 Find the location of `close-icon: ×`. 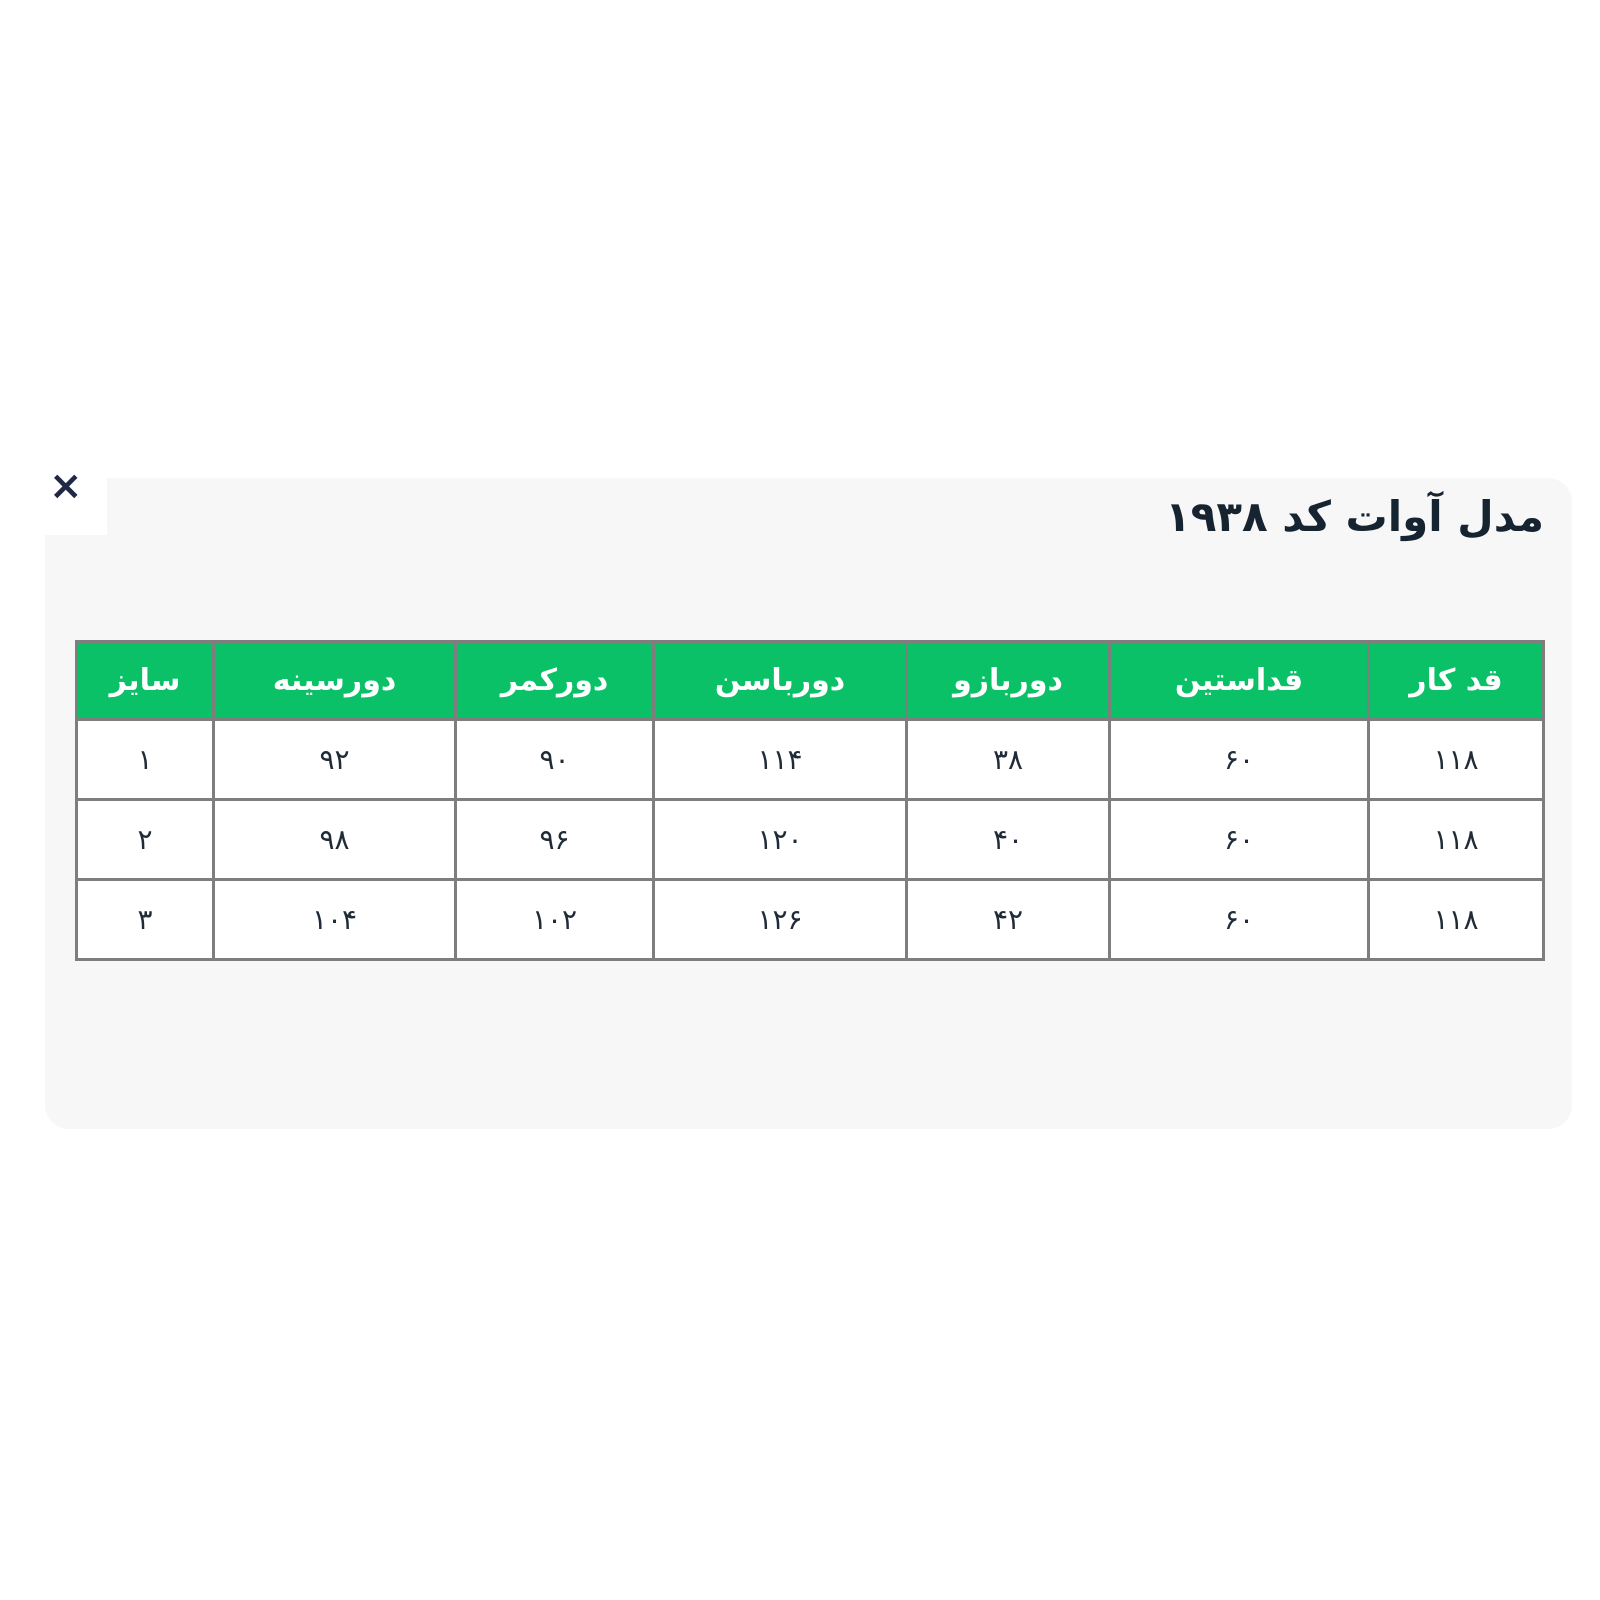

close-icon: × is located at coordinates (66, 486).